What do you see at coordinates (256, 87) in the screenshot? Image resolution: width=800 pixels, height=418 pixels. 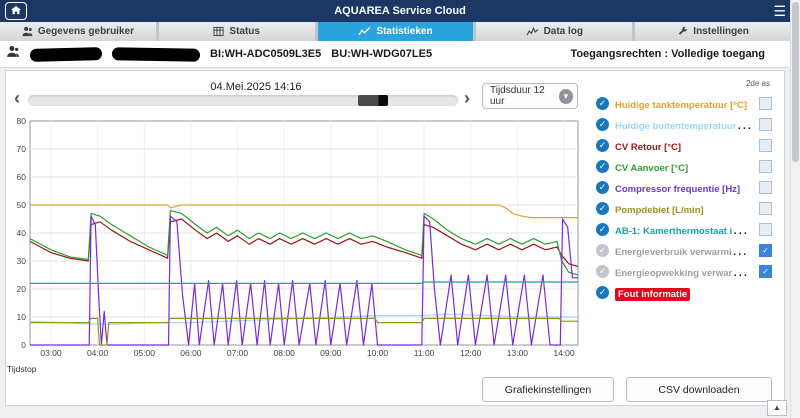 I see `current-datetime-label: 04.Mei.2025 14:16` at bounding box center [256, 87].